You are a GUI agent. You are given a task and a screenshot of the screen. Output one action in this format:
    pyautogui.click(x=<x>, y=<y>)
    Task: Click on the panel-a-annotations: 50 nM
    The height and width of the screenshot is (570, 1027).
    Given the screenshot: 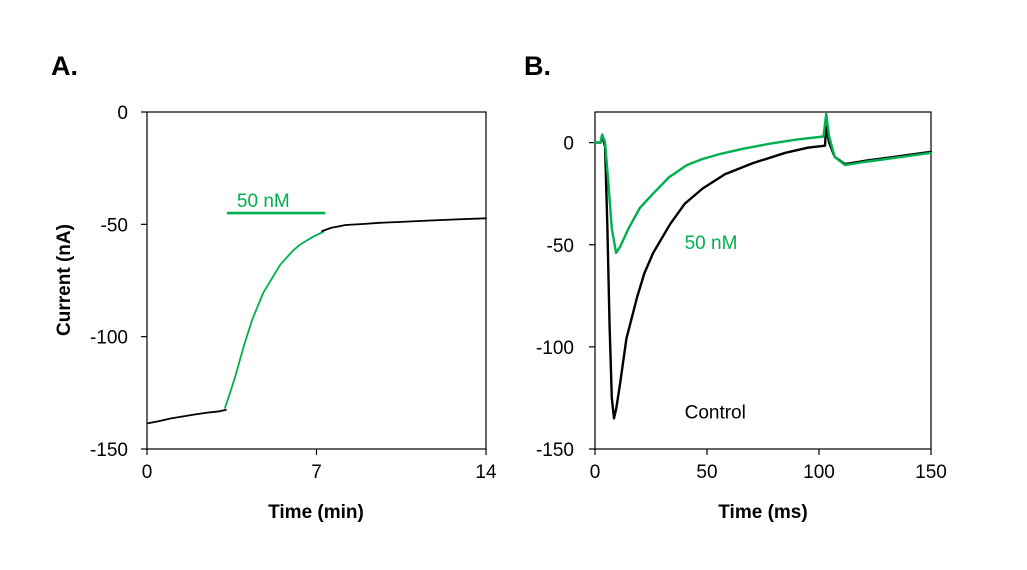 What is the action you would take?
    pyautogui.click(x=276, y=203)
    